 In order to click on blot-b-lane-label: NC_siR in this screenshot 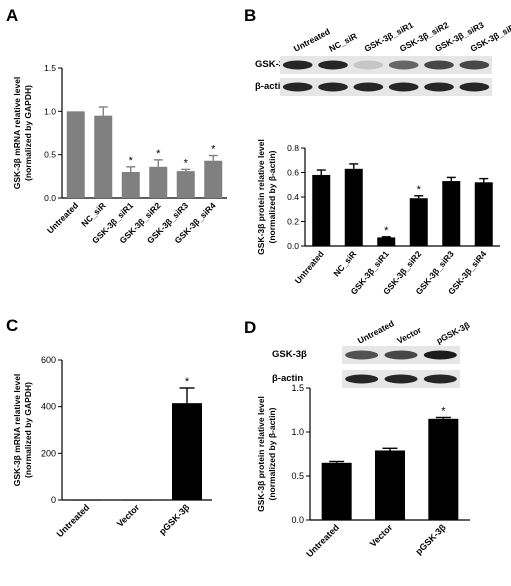, I will do `click(342, 42)`.